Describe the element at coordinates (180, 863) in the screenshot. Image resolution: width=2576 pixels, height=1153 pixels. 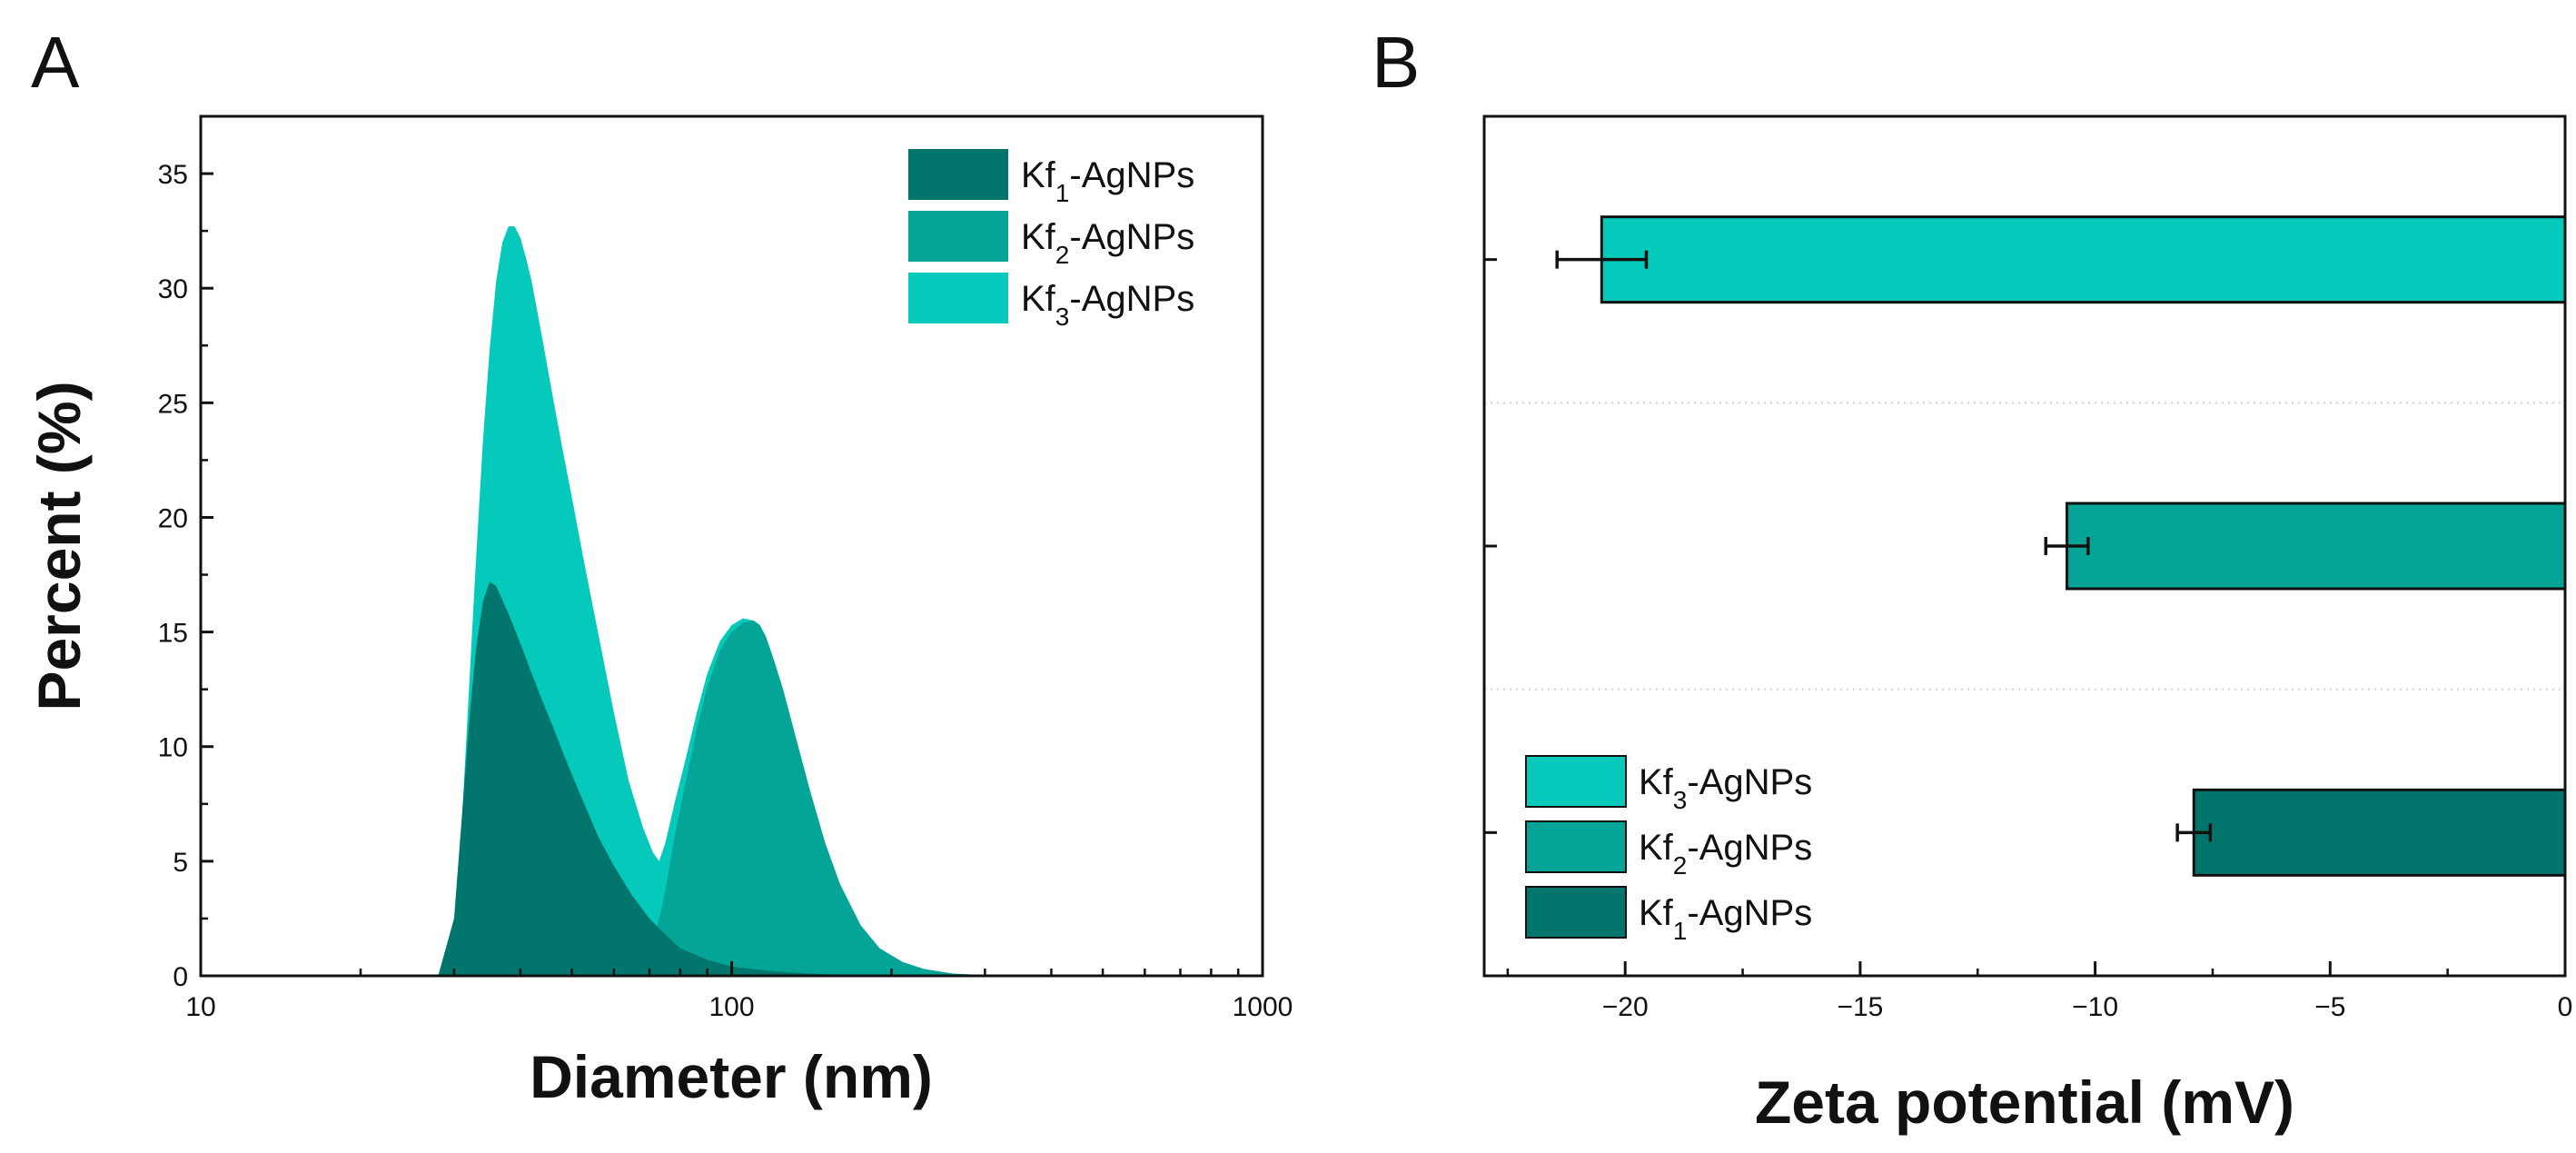
I see `y-tick-label: 5` at that location.